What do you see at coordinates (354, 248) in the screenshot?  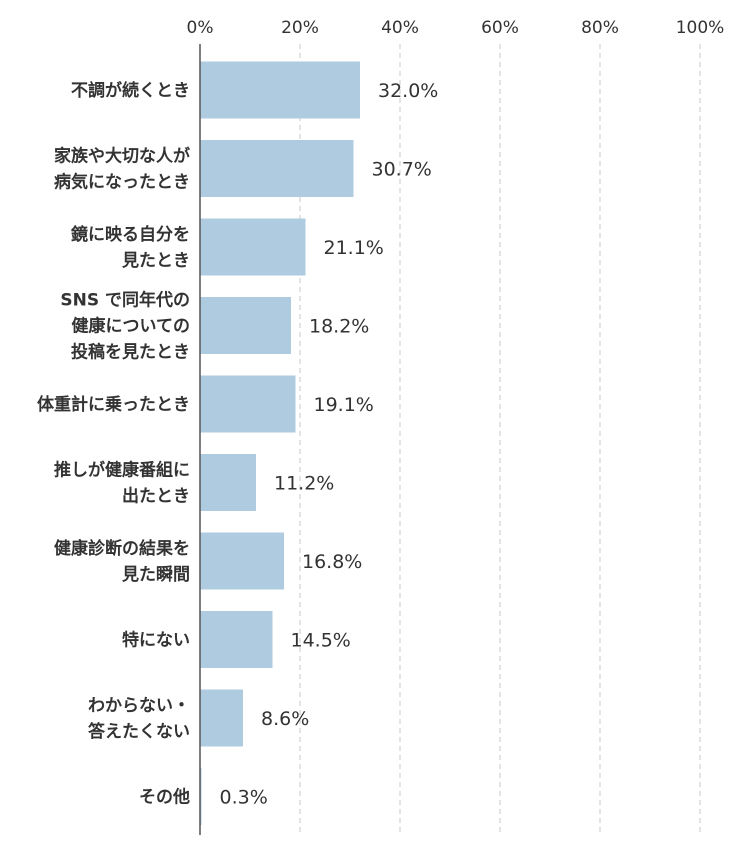 I see `value-label: 21.1%` at bounding box center [354, 248].